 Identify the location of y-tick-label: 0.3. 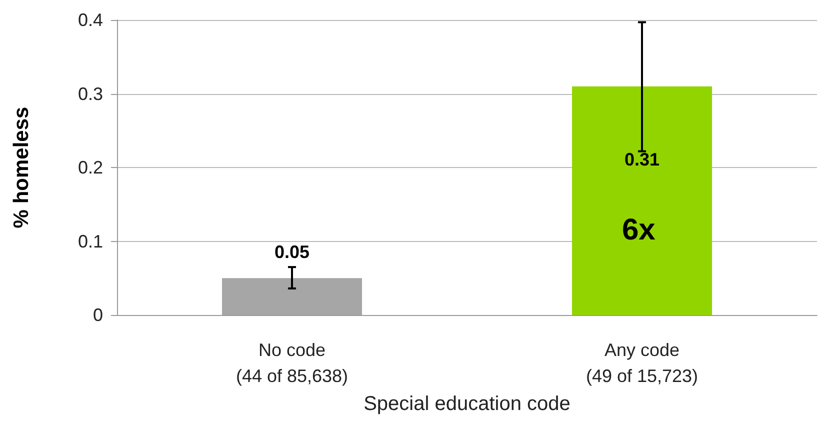
(90, 94).